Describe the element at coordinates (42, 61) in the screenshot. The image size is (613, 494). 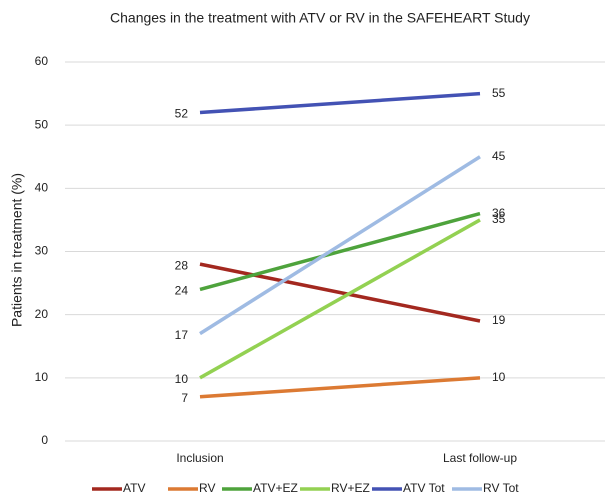
I see `y-tick-label: 60` at that location.